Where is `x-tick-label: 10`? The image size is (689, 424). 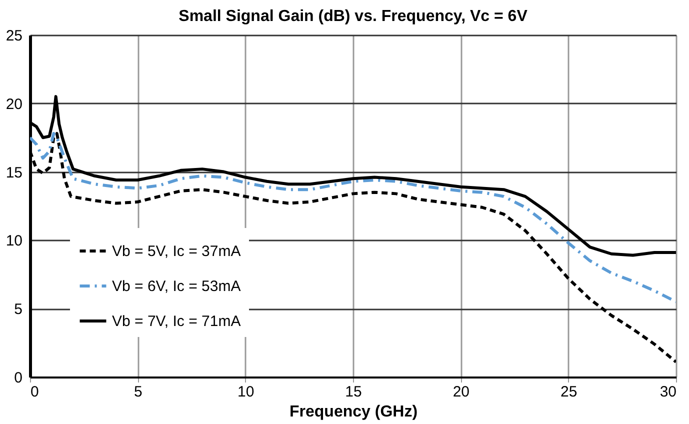
x-tick-label: 10 is located at coordinates (245, 392).